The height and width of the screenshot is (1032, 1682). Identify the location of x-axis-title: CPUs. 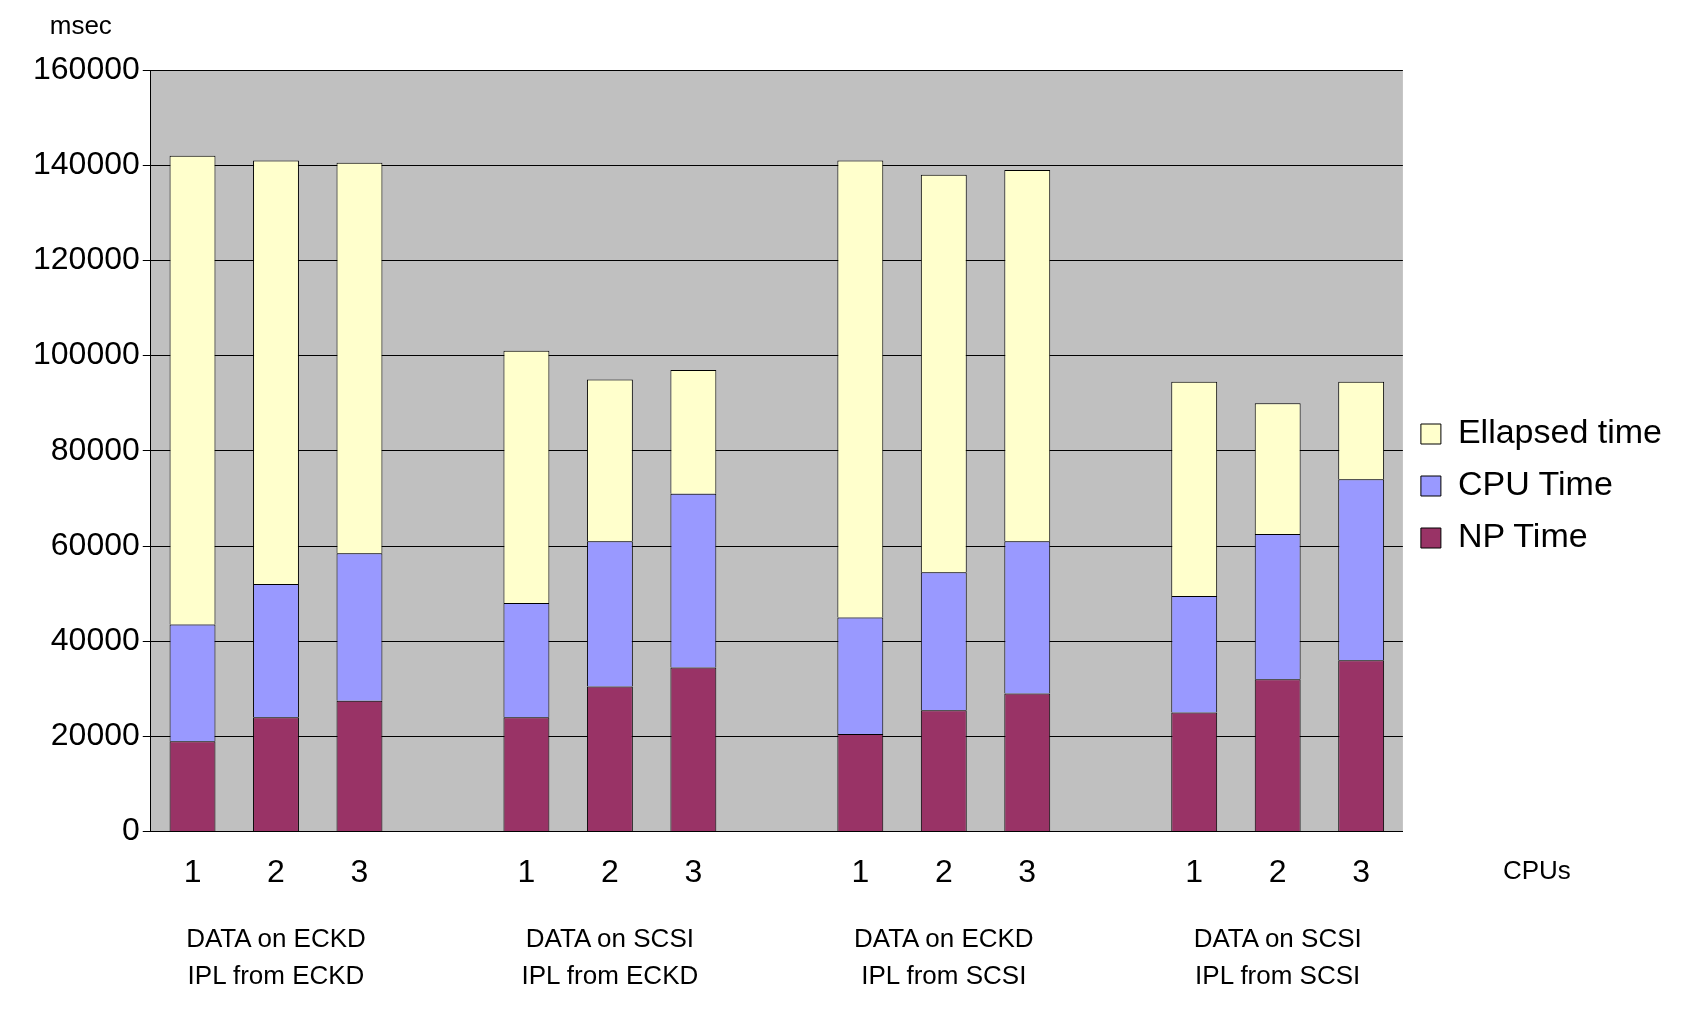
(1536, 869).